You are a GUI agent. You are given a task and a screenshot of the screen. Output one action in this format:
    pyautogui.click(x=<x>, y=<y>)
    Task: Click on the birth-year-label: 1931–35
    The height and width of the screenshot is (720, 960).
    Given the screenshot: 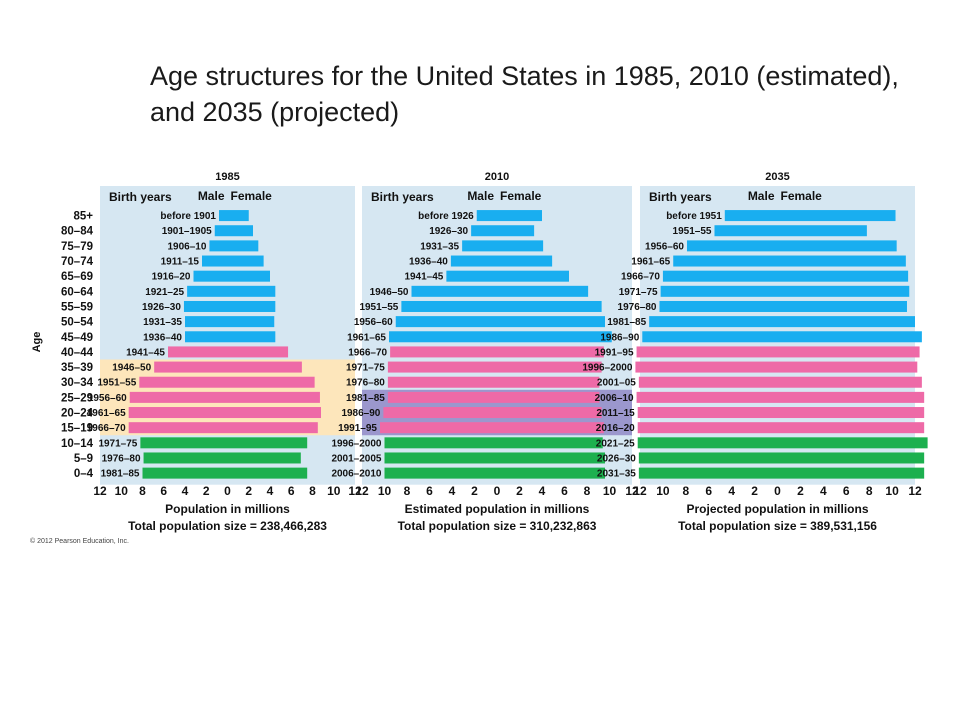 What is the action you would take?
    pyautogui.click(x=439, y=246)
    